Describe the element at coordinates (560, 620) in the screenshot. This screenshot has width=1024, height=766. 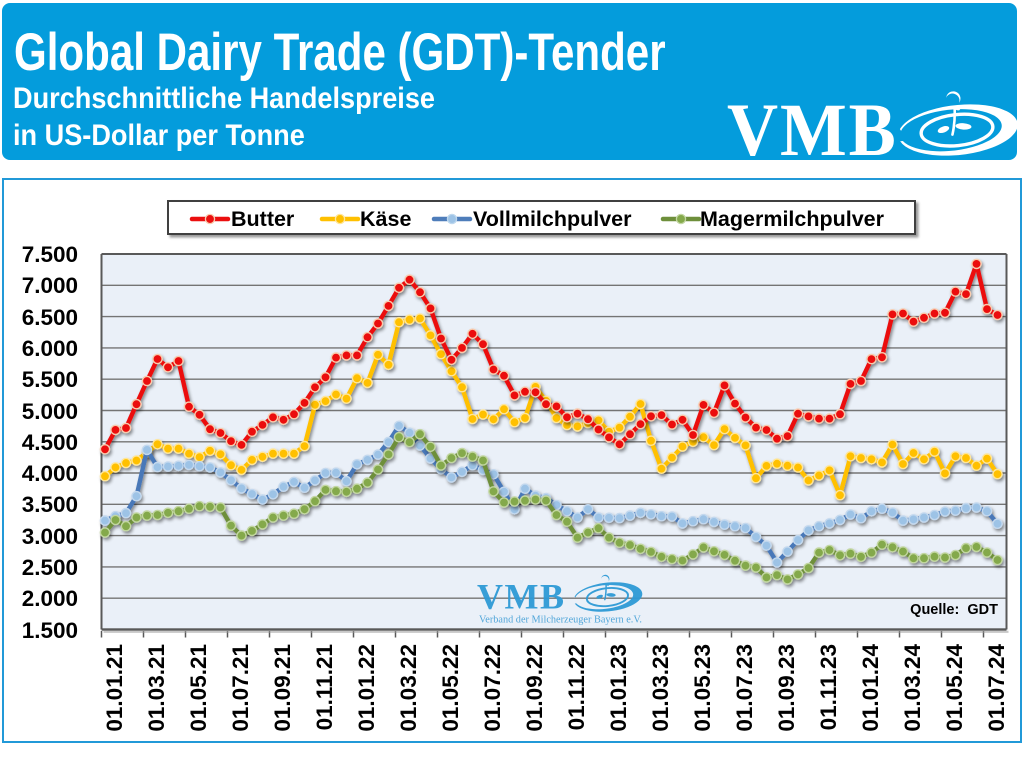
I see `svg-text:Verband der Milcherzeuger Baye: Verband der Milcherzeuger Bayern e.V.` at that location.